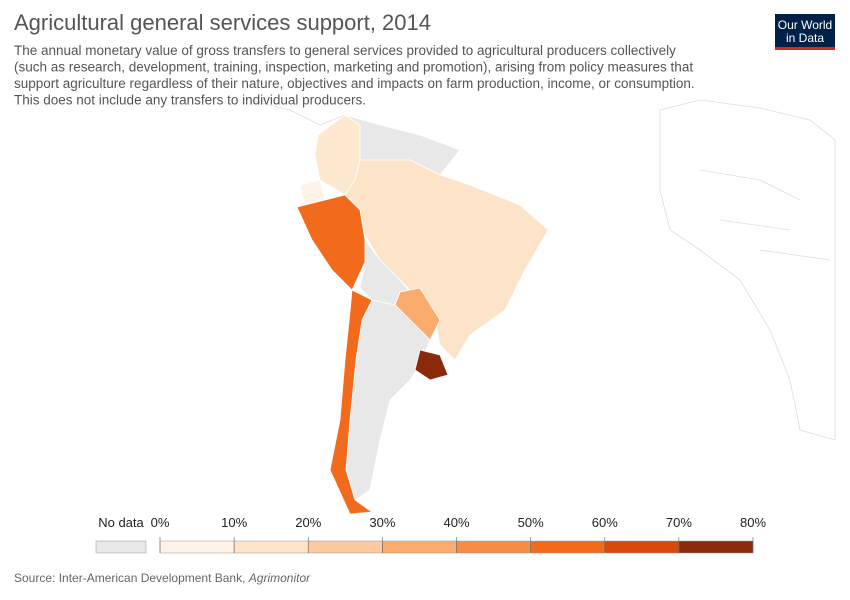 This screenshot has height=600, width=850. I want to click on legend-tick-label: 60%, so click(605, 522).